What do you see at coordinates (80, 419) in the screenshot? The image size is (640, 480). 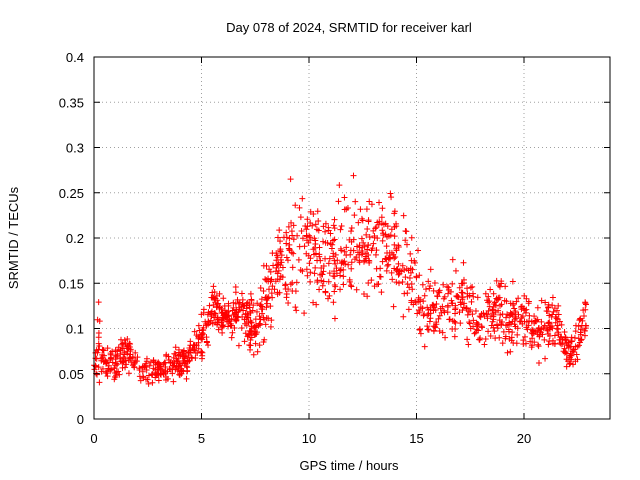 I see `y-tick-label: 0` at bounding box center [80, 419].